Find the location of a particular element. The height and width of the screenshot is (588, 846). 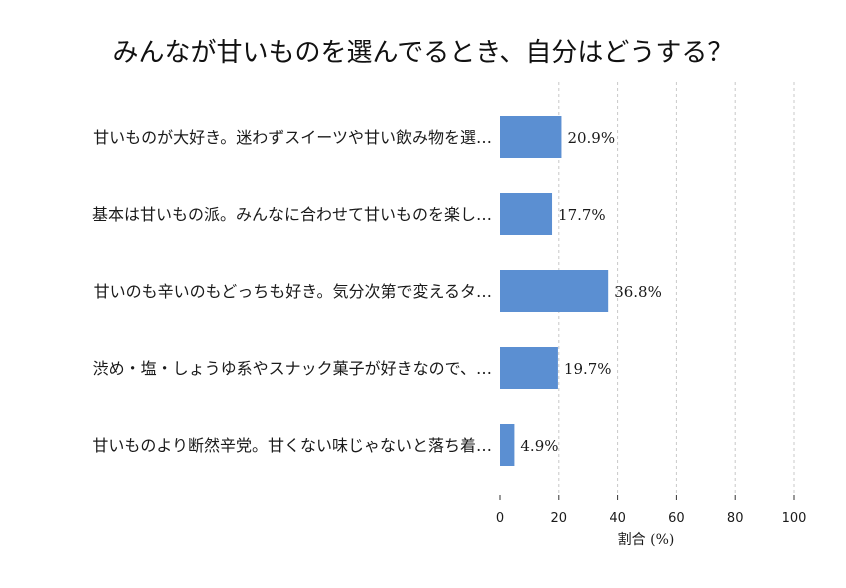

value-label-5: 4.9% is located at coordinates (539, 446).